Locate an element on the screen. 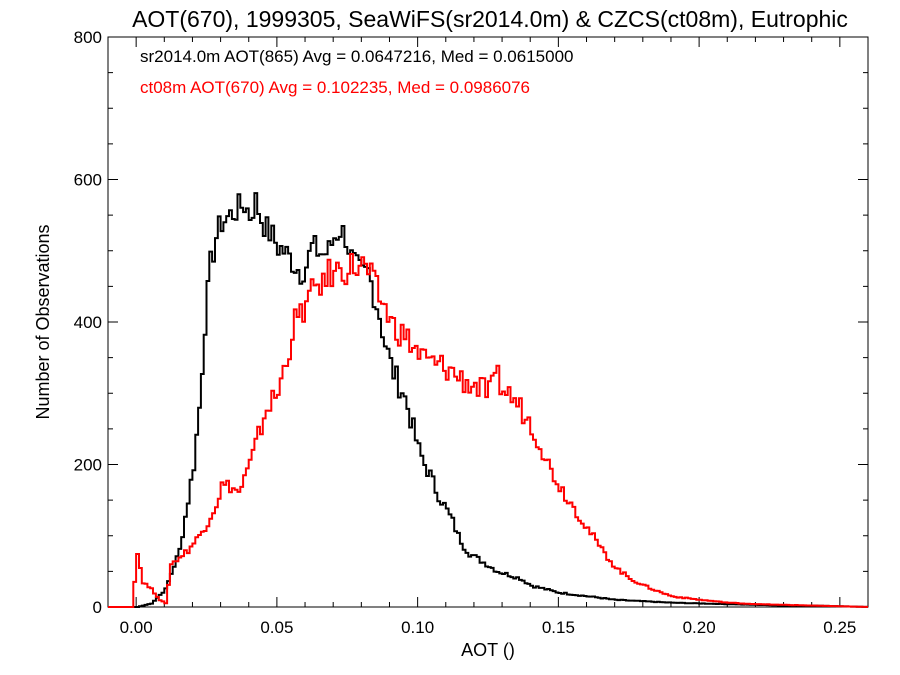 The width and height of the screenshot is (900, 675). x-tick-label: 0.00 is located at coordinates (136, 627).